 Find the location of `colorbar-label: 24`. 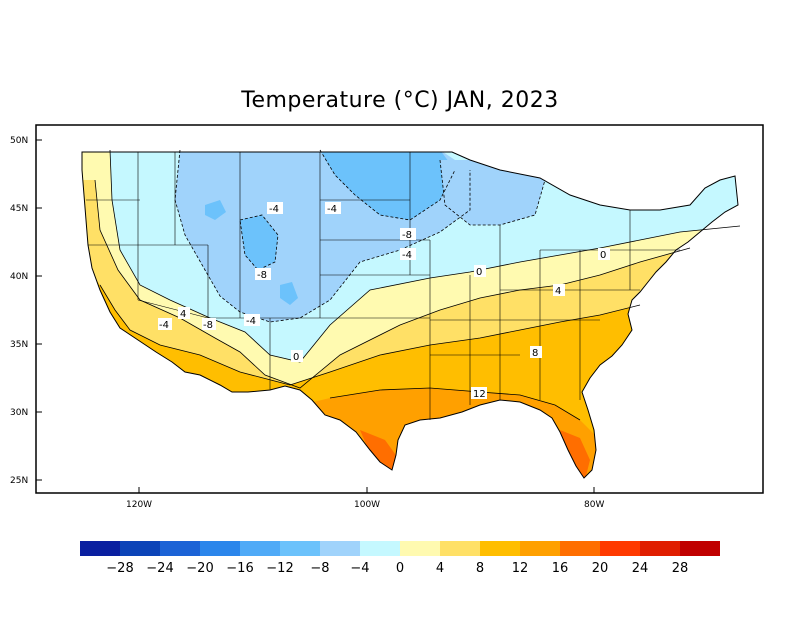

colorbar-label: 24 is located at coordinates (640, 568).